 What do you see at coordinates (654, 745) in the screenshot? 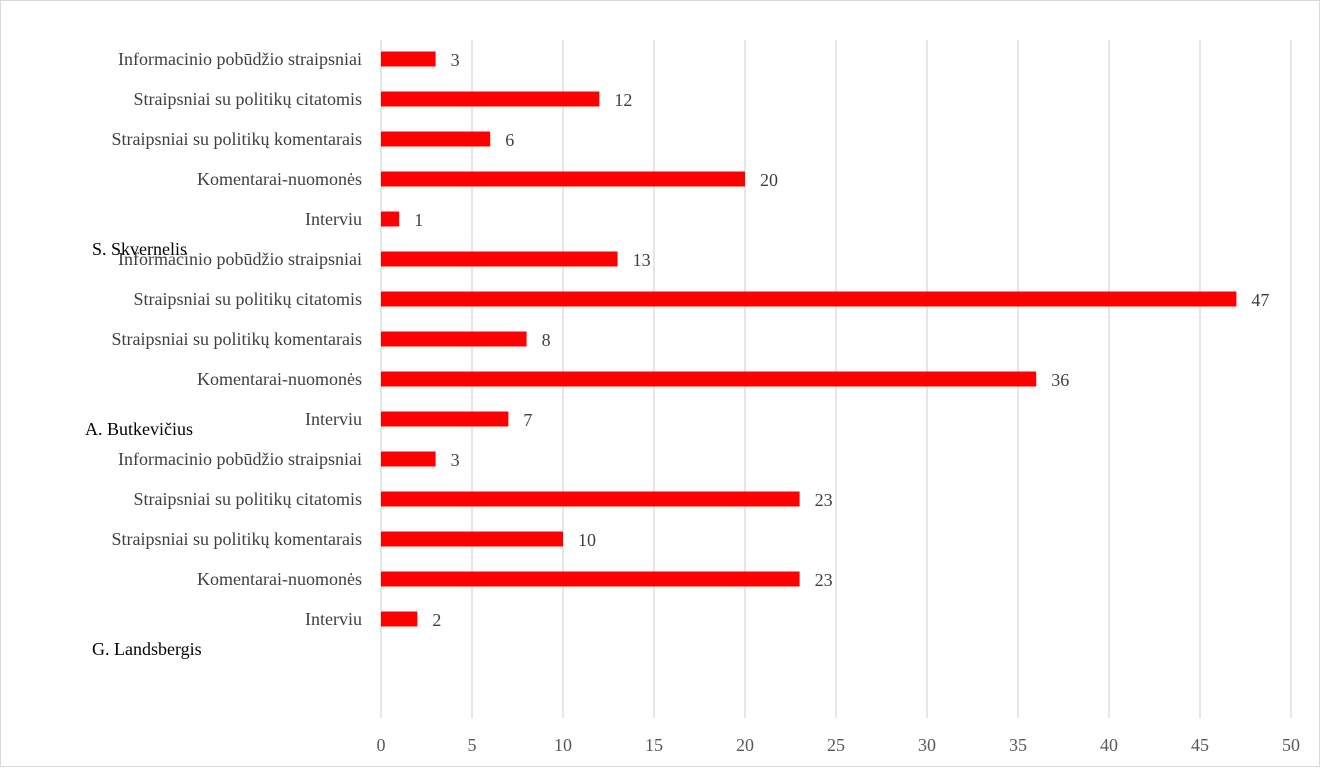
I see `x-tick-label: 15` at bounding box center [654, 745].